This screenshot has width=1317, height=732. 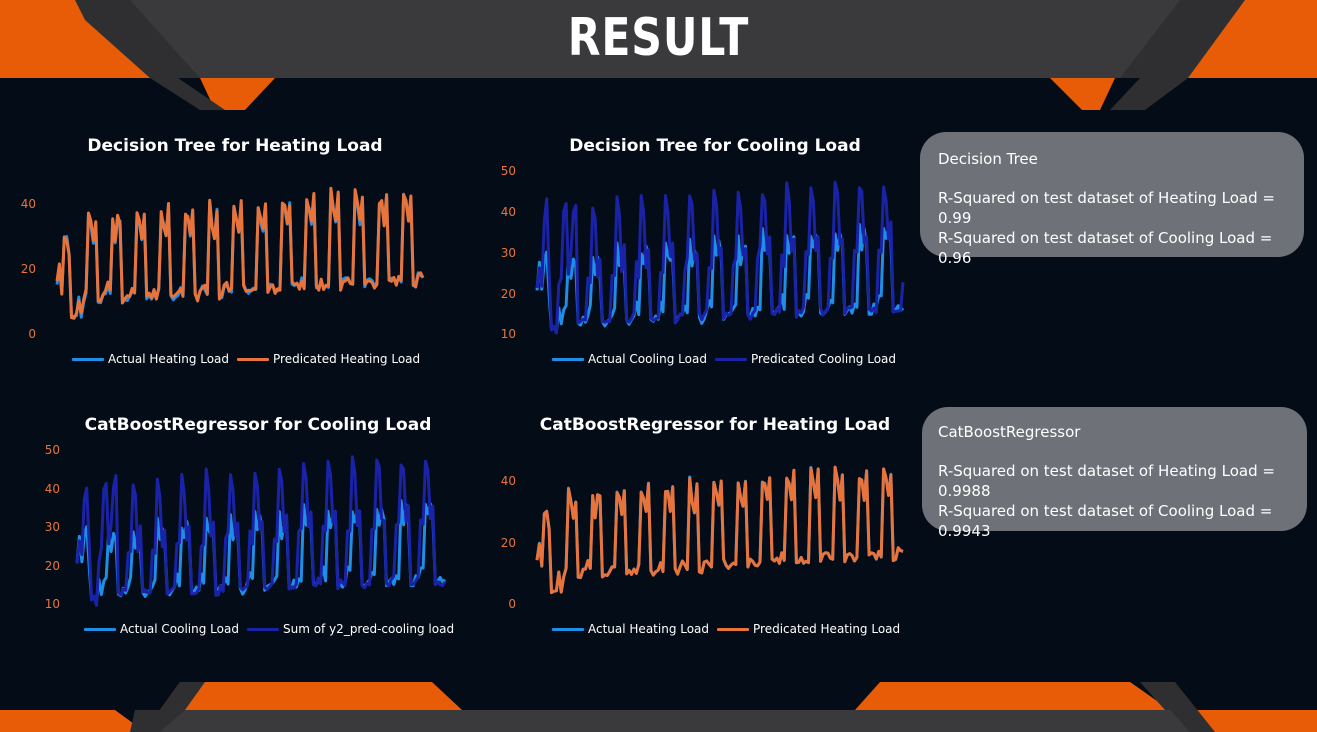 What do you see at coordinates (1247, 721) in the screenshot?
I see `bottom-orange-right-shape` at bounding box center [1247, 721].